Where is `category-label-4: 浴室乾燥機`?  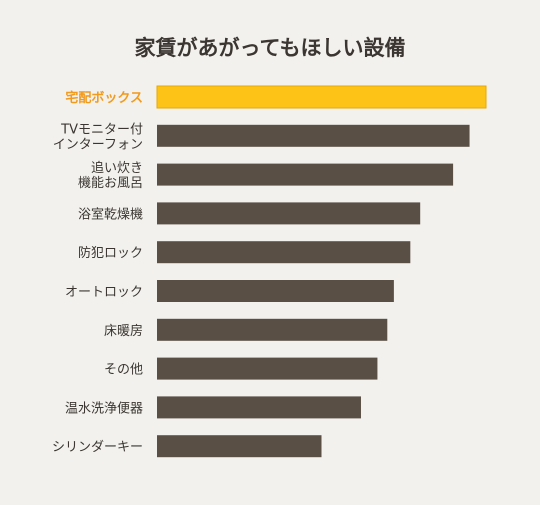 category-label-4: 浴室乾燥機 is located at coordinates (110, 214).